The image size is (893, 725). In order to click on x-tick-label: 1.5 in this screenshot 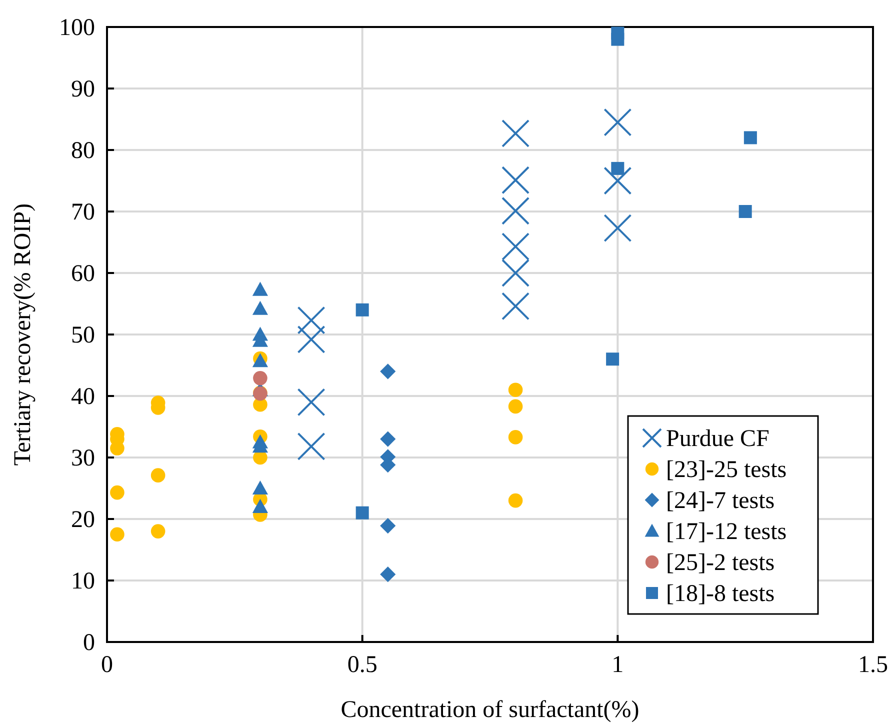, I will do `click(873, 665)`.